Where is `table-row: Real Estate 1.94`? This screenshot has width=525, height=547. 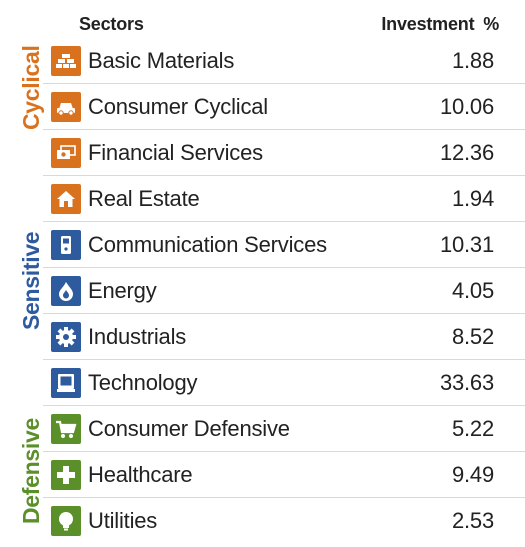
table-row: Real Estate 1.94 is located at coordinates (284, 199).